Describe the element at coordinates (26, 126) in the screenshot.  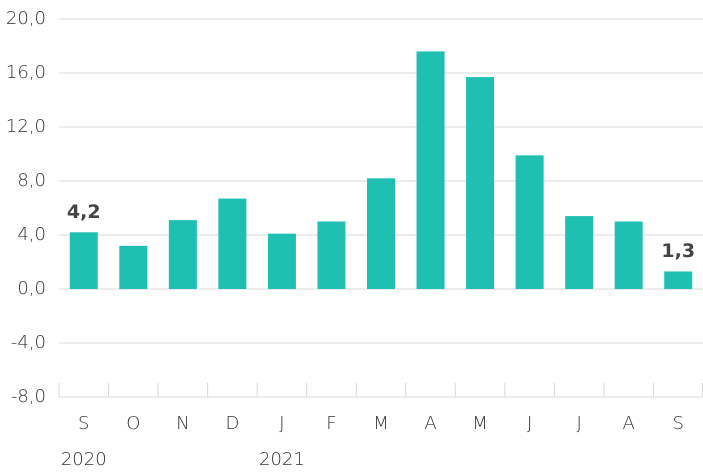
I see `y-tick-label: 12,0` at that location.